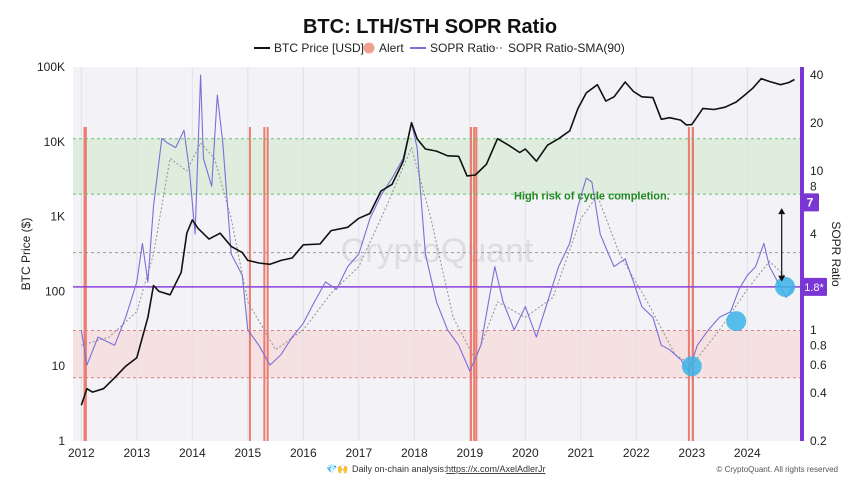 The image size is (860, 484). I want to click on x-tick-2017: 2017, so click(358, 453).